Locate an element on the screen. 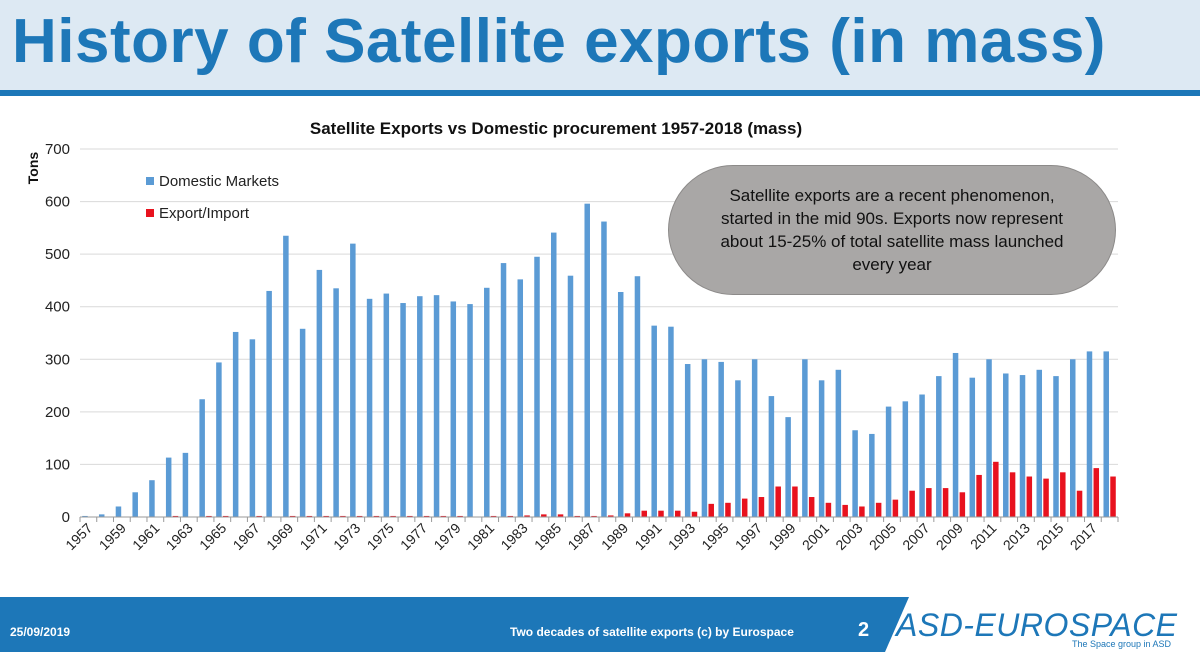 This screenshot has width=1200, height=652. bar-export-1969 is located at coordinates (292, 516).